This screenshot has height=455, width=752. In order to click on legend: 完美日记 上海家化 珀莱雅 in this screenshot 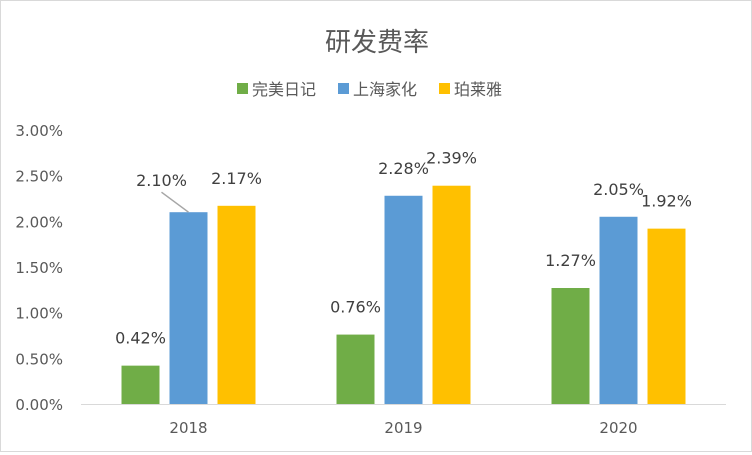, I will do `click(369, 89)`.